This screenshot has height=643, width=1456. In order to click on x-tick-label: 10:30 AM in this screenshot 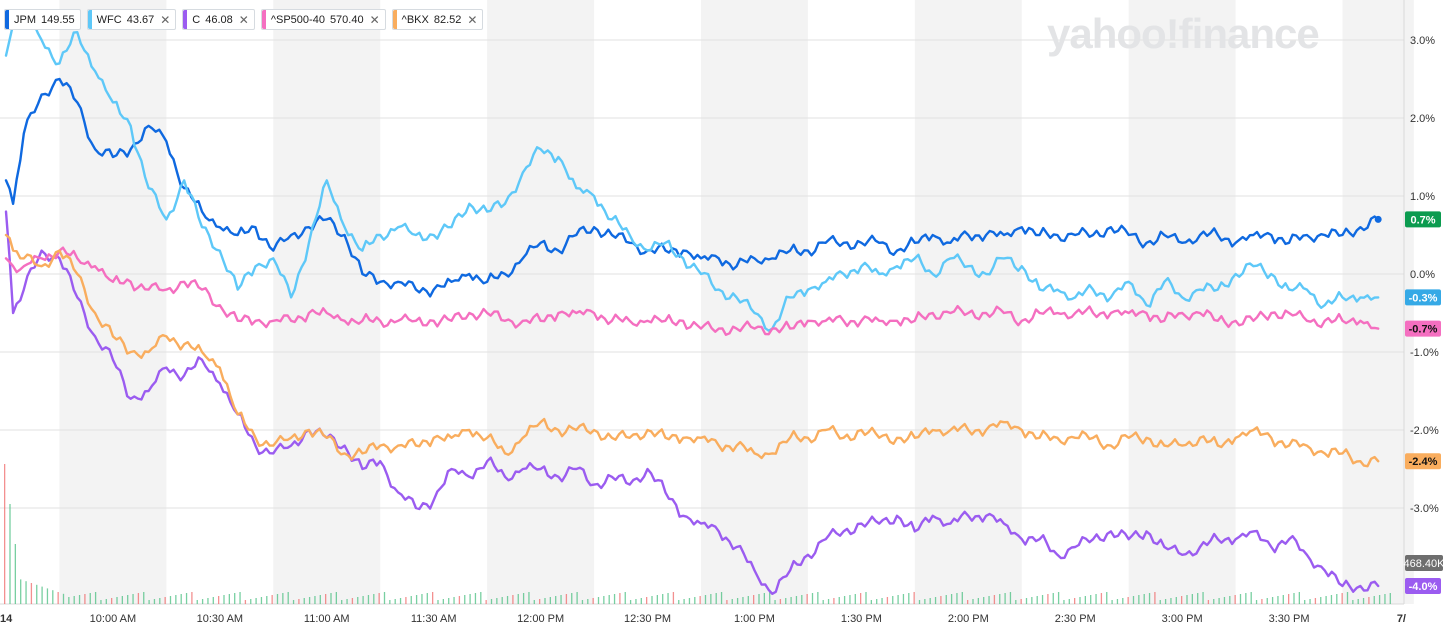, I will do `click(220, 619)`.